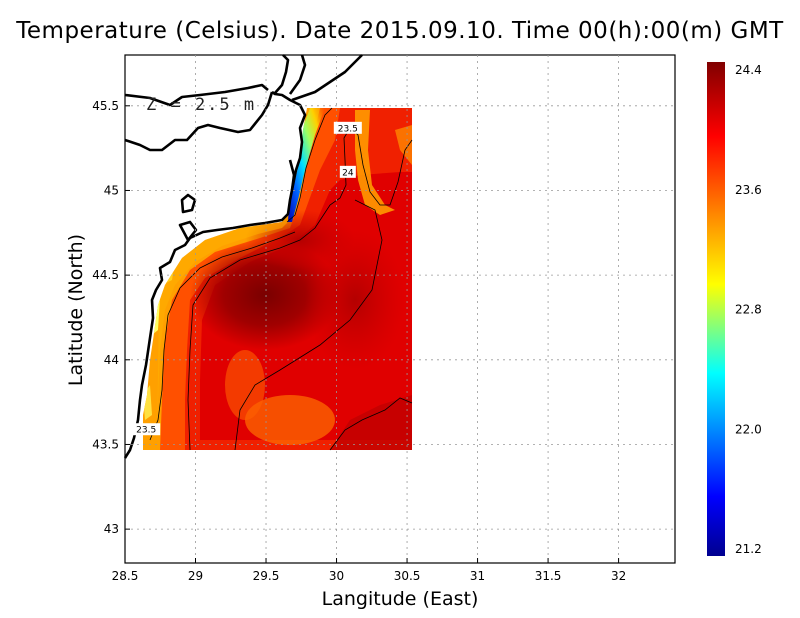  Describe the element at coordinates (477, 576) in the screenshot. I see `x-tick-label: 31` at that location.